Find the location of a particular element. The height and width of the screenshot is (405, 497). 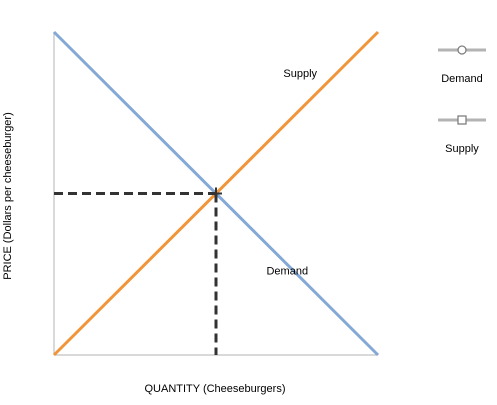

legend-label-demand: Demand is located at coordinates (462, 79).